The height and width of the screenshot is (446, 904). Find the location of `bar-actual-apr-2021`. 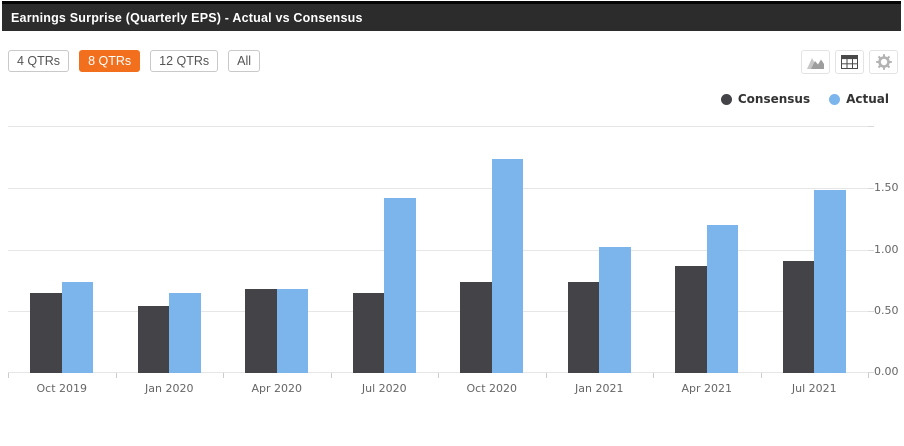

bar-actual-apr-2021 is located at coordinates (722, 299).